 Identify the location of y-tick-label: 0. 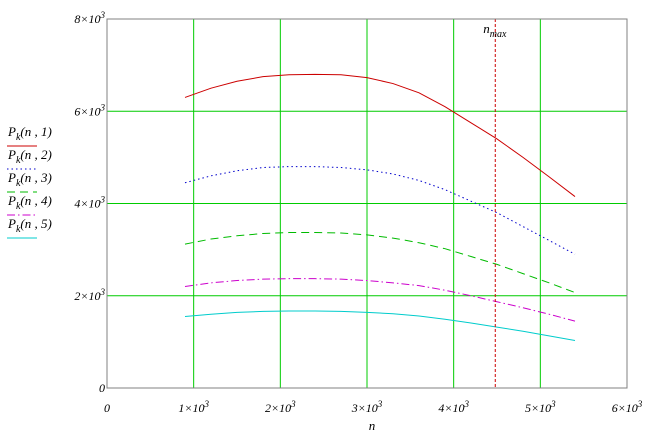
(102, 388).